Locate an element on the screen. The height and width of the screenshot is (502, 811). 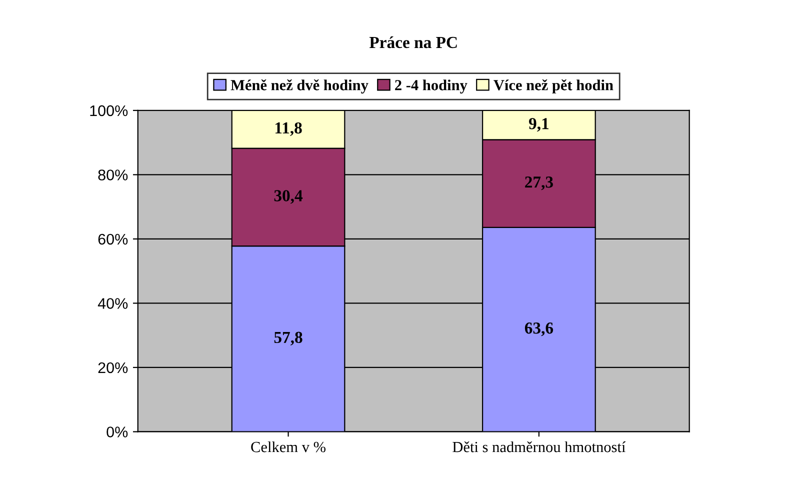
y-tick-label: 60% is located at coordinates (113, 239).